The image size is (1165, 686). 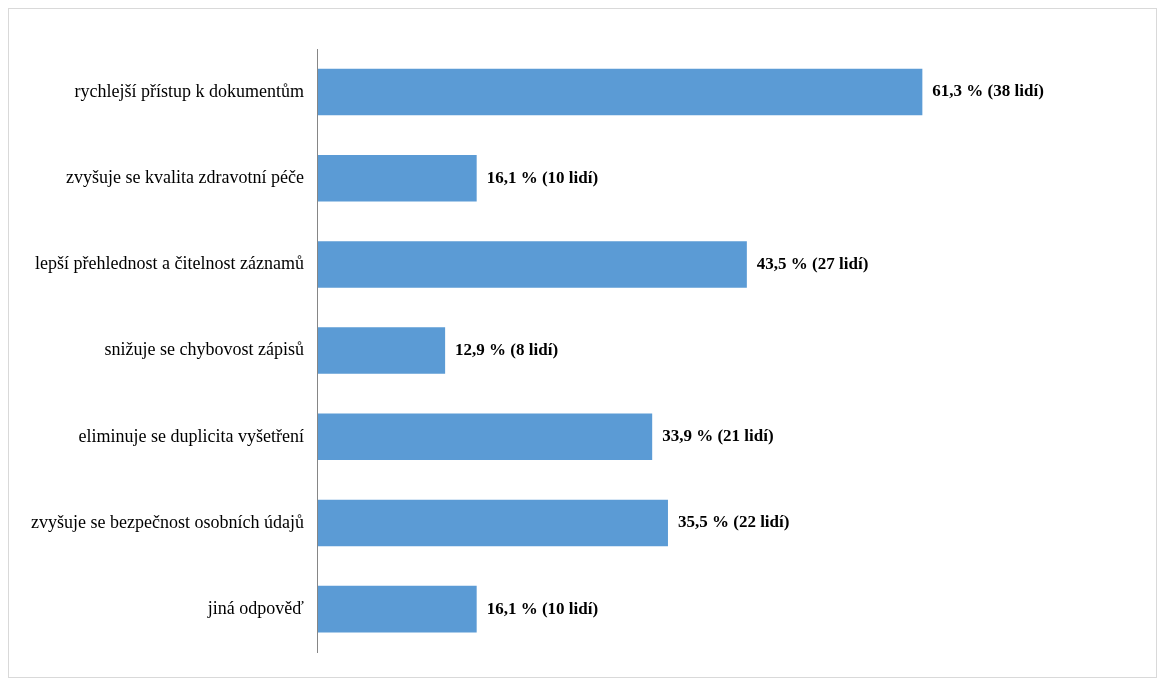 What do you see at coordinates (167, 521) in the screenshot?
I see `y-tick-label: zvyšuje se bezpečnost osobních údajů` at bounding box center [167, 521].